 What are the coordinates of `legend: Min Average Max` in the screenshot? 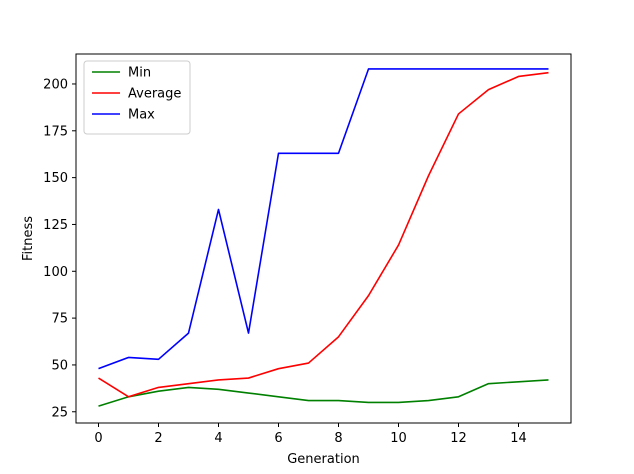 It's located at (137, 97).